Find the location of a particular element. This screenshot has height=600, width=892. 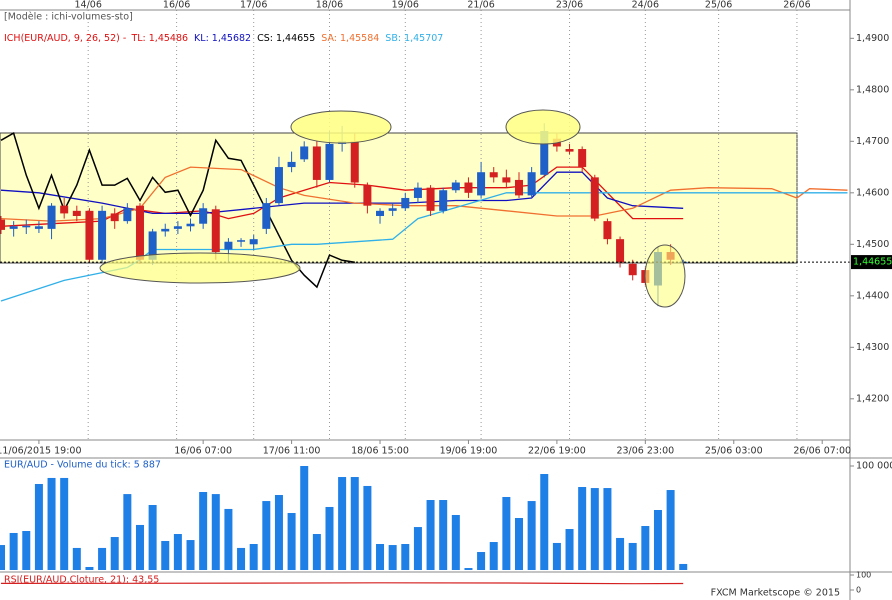

top-tick-label: 16/06 is located at coordinates (176, 5).